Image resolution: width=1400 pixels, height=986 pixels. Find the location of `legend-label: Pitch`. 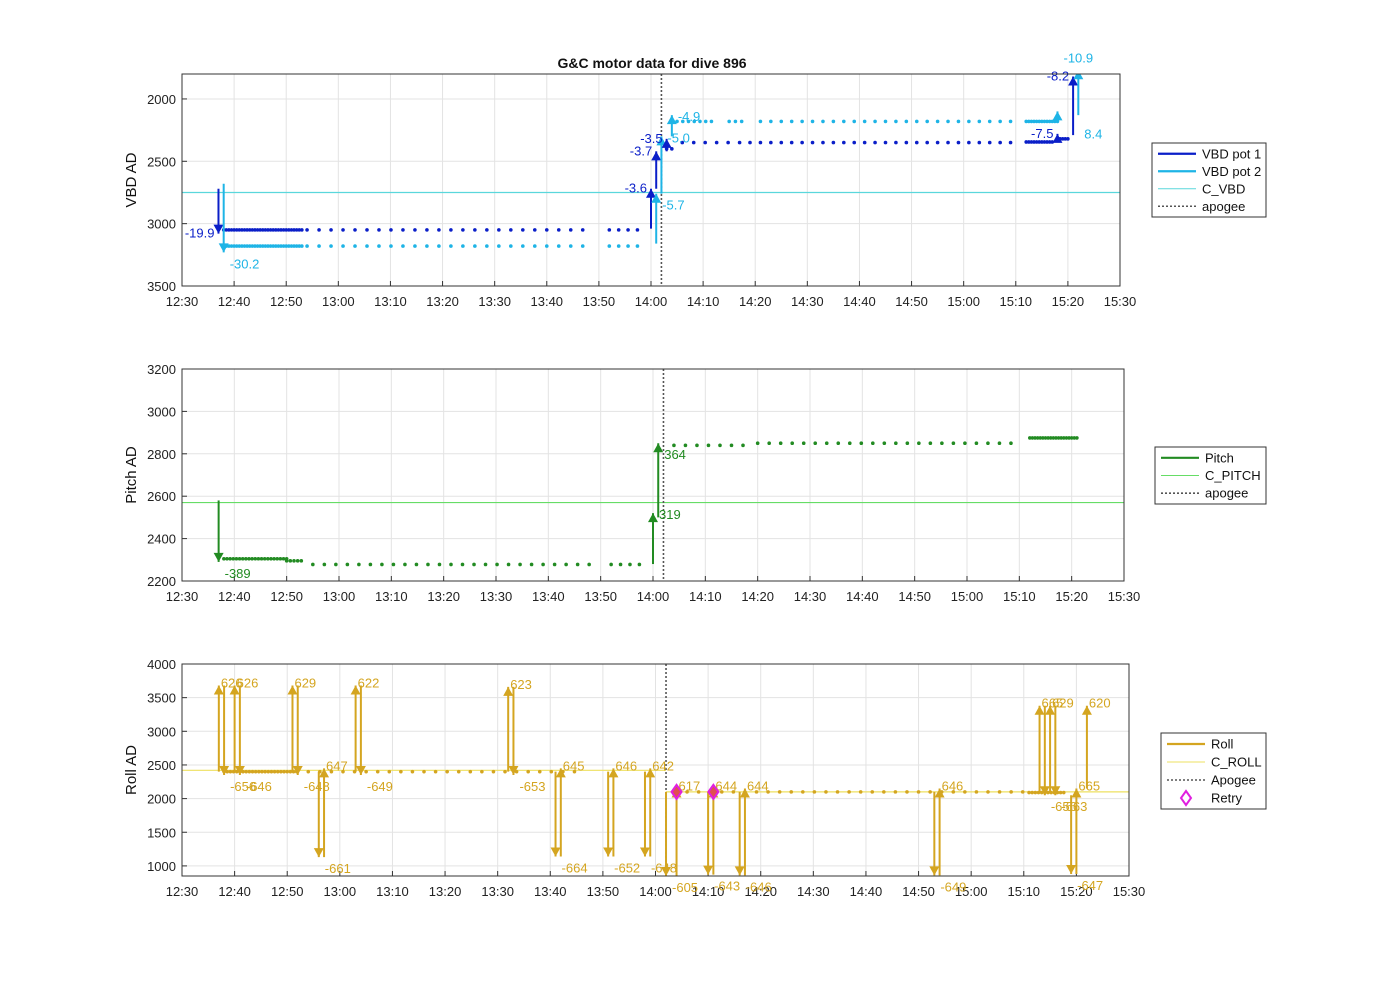

legend-label: Pitch is located at coordinates (1219, 457).